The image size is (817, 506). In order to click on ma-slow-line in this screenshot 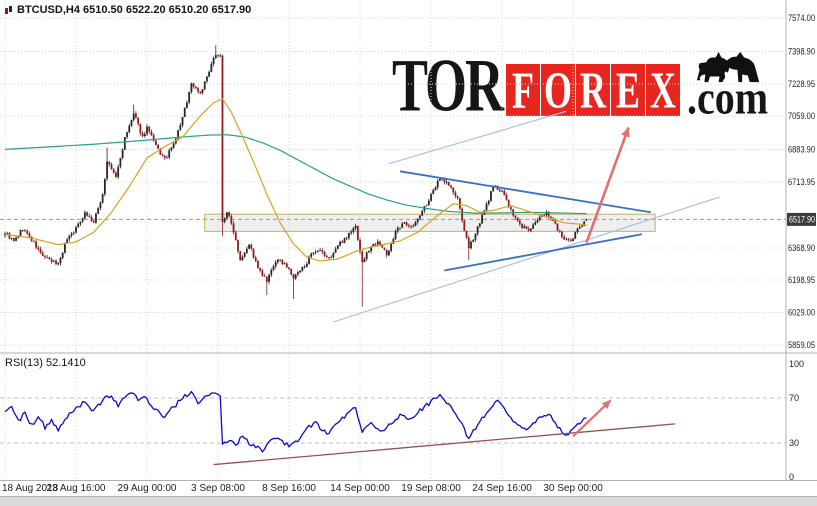, I will do `click(295, 174)`.